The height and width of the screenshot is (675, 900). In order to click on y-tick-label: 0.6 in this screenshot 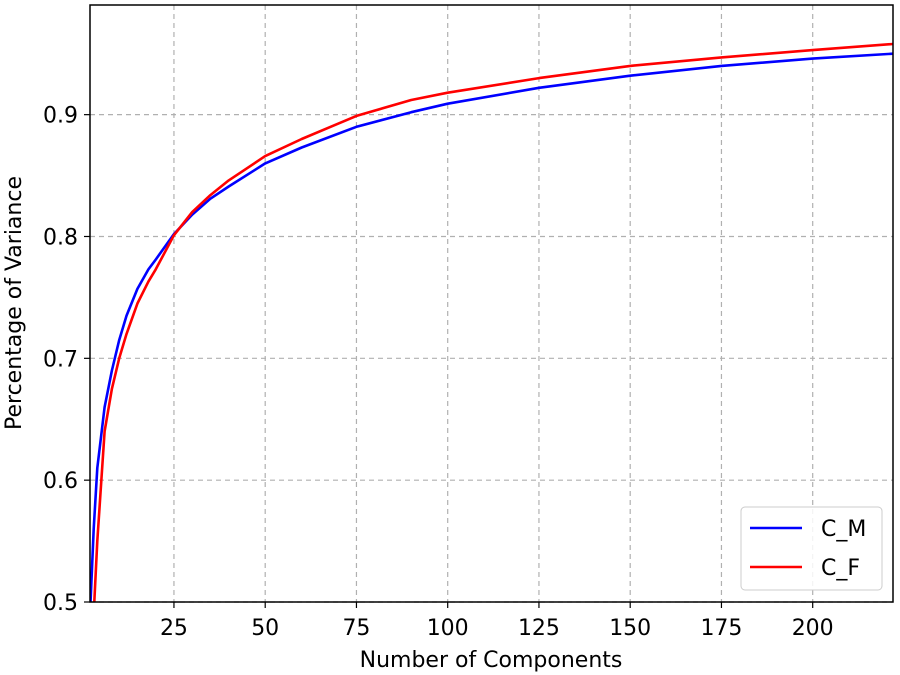, I will do `click(60, 481)`.